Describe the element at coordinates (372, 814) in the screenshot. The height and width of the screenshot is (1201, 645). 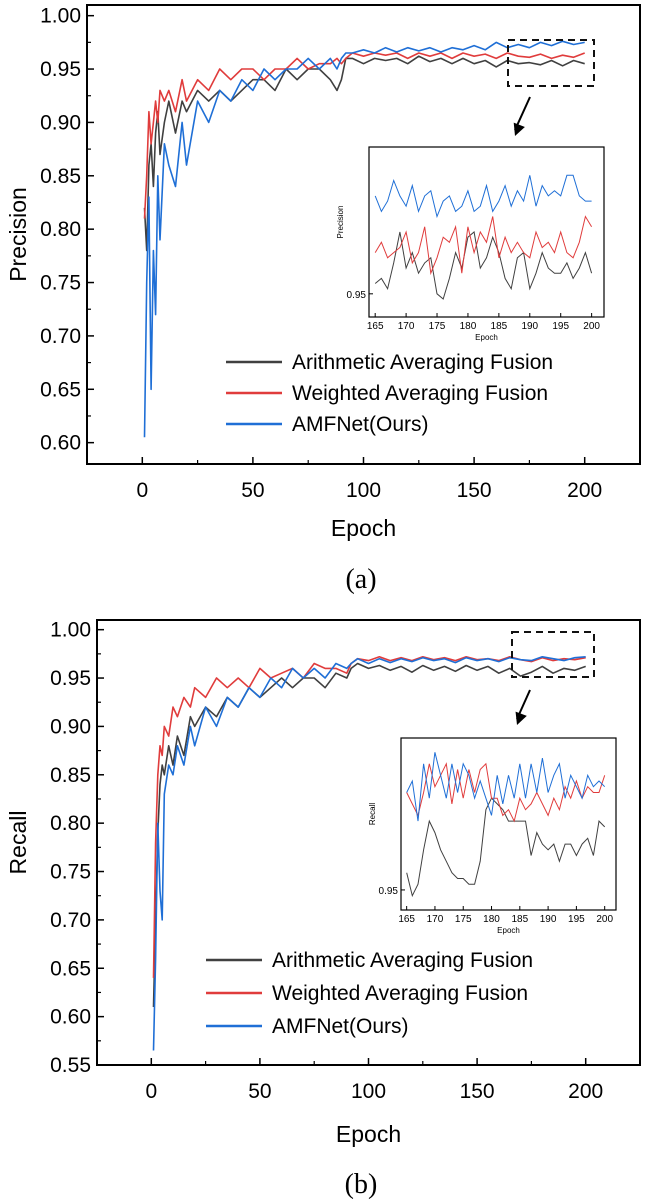
I see `inset-y-axis-label: Recall` at that location.